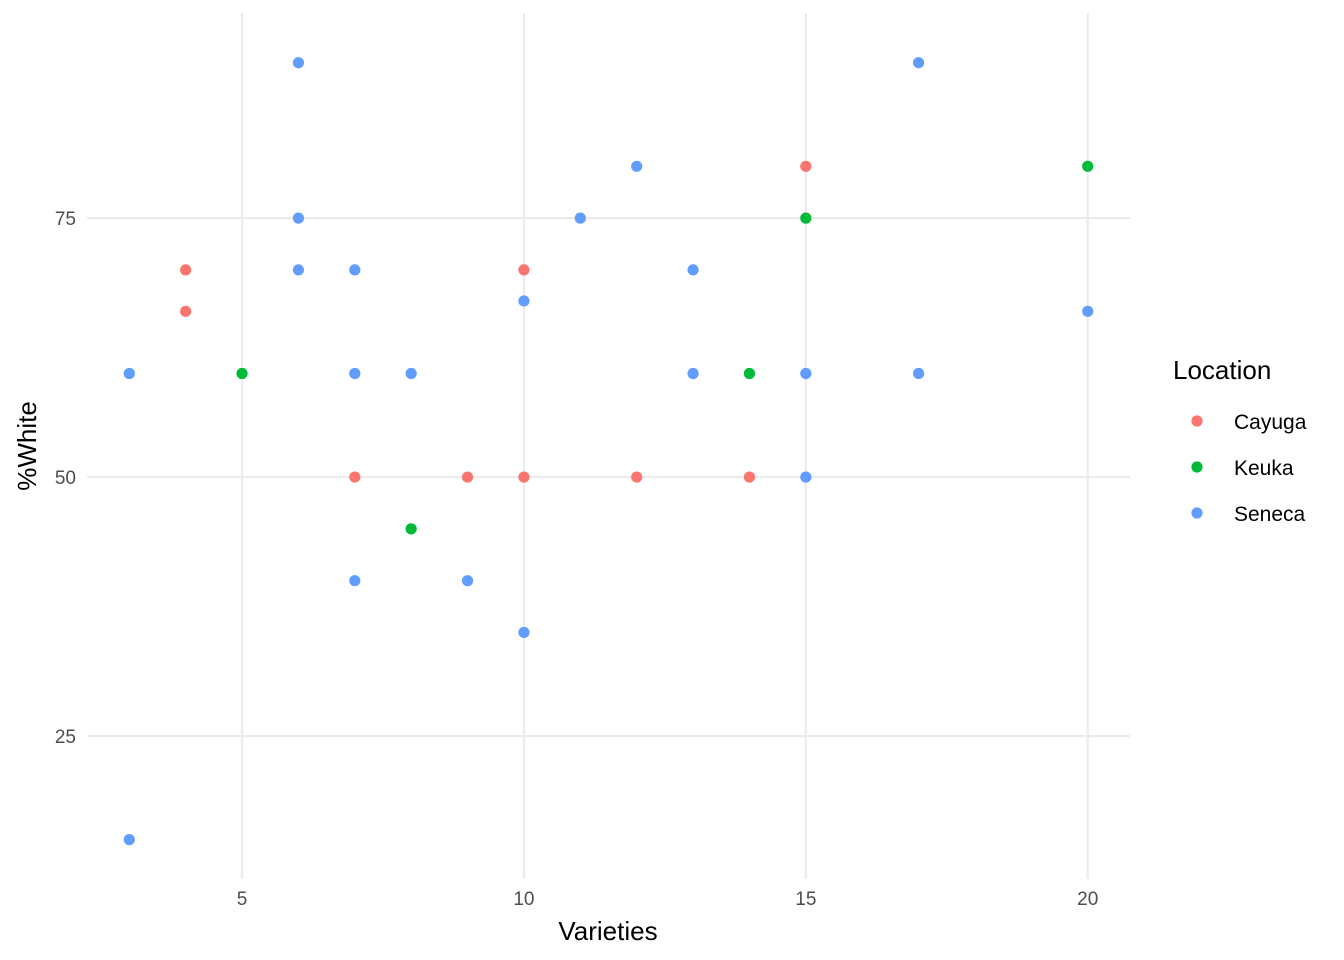 This screenshot has width=1344, height=960. What do you see at coordinates (65, 478) in the screenshot?
I see `y-tick-label: 50` at bounding box center [65, 478].